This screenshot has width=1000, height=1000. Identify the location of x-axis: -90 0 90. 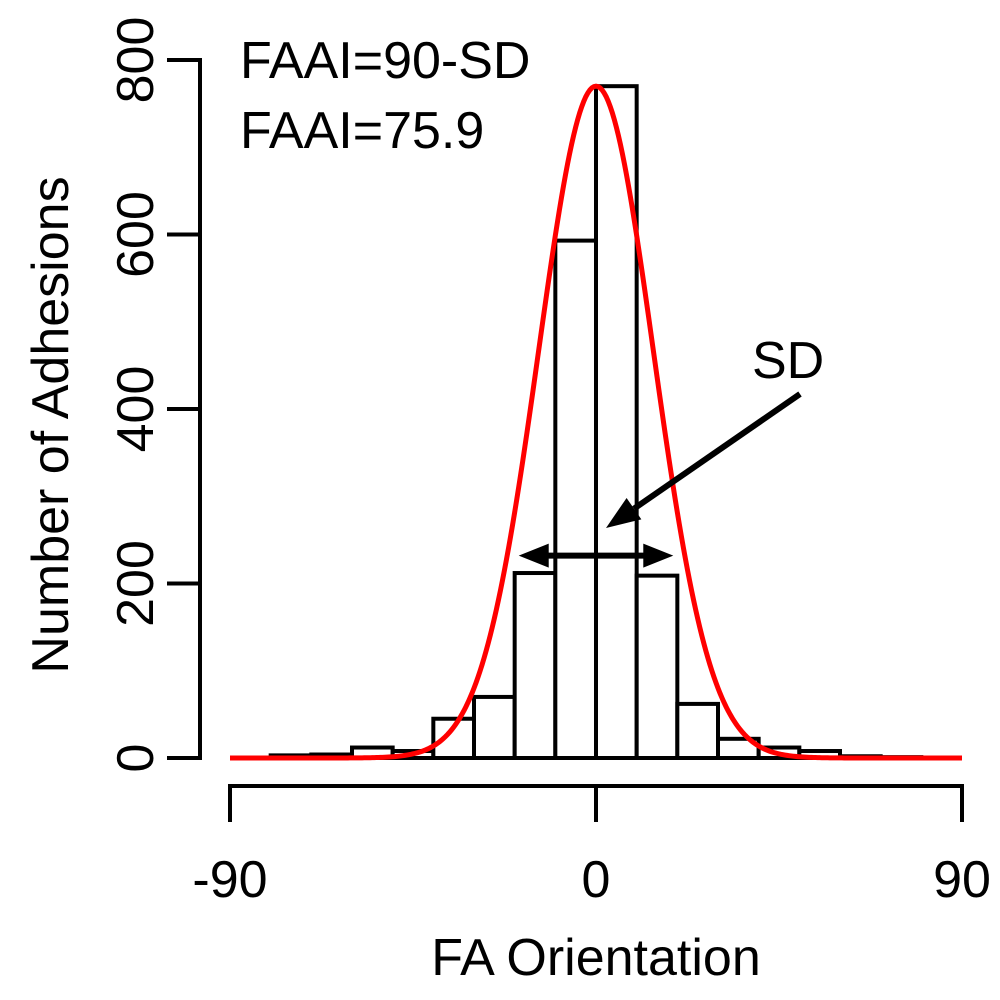
(591, 846).